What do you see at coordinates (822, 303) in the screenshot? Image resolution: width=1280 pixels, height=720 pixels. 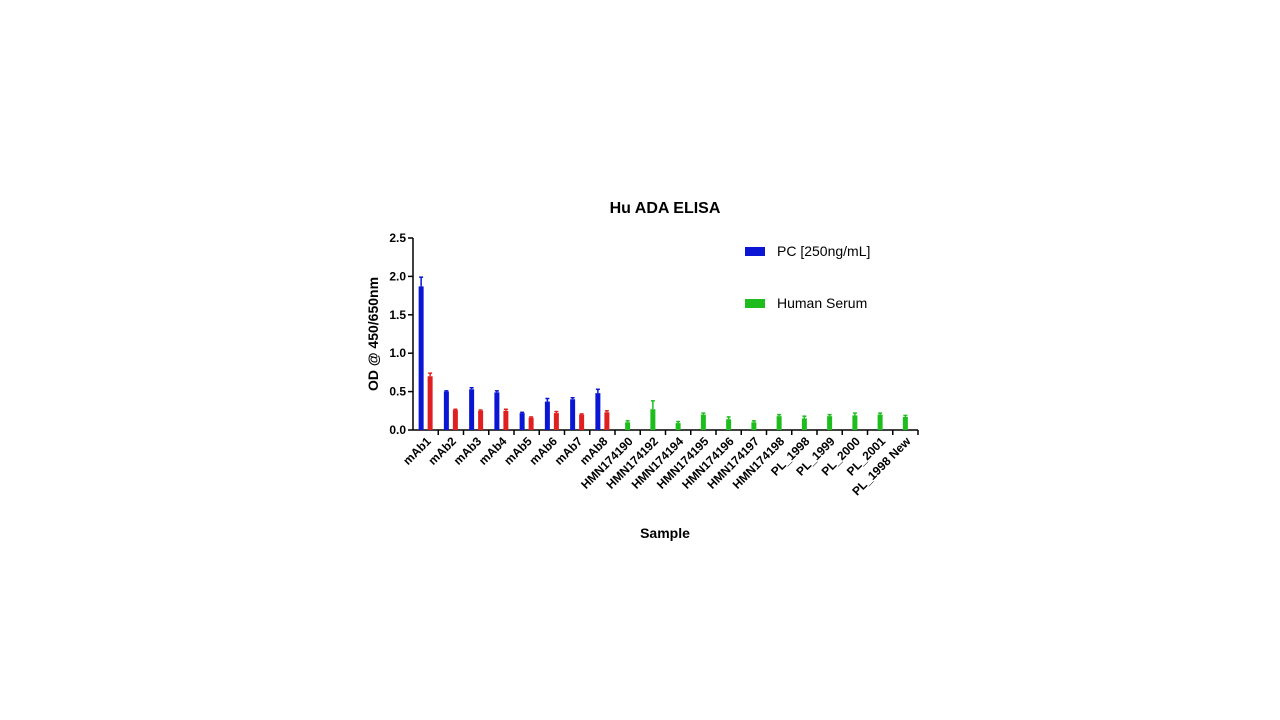 I see `legend-label: Human Serum` at bounding box center [822, 303].